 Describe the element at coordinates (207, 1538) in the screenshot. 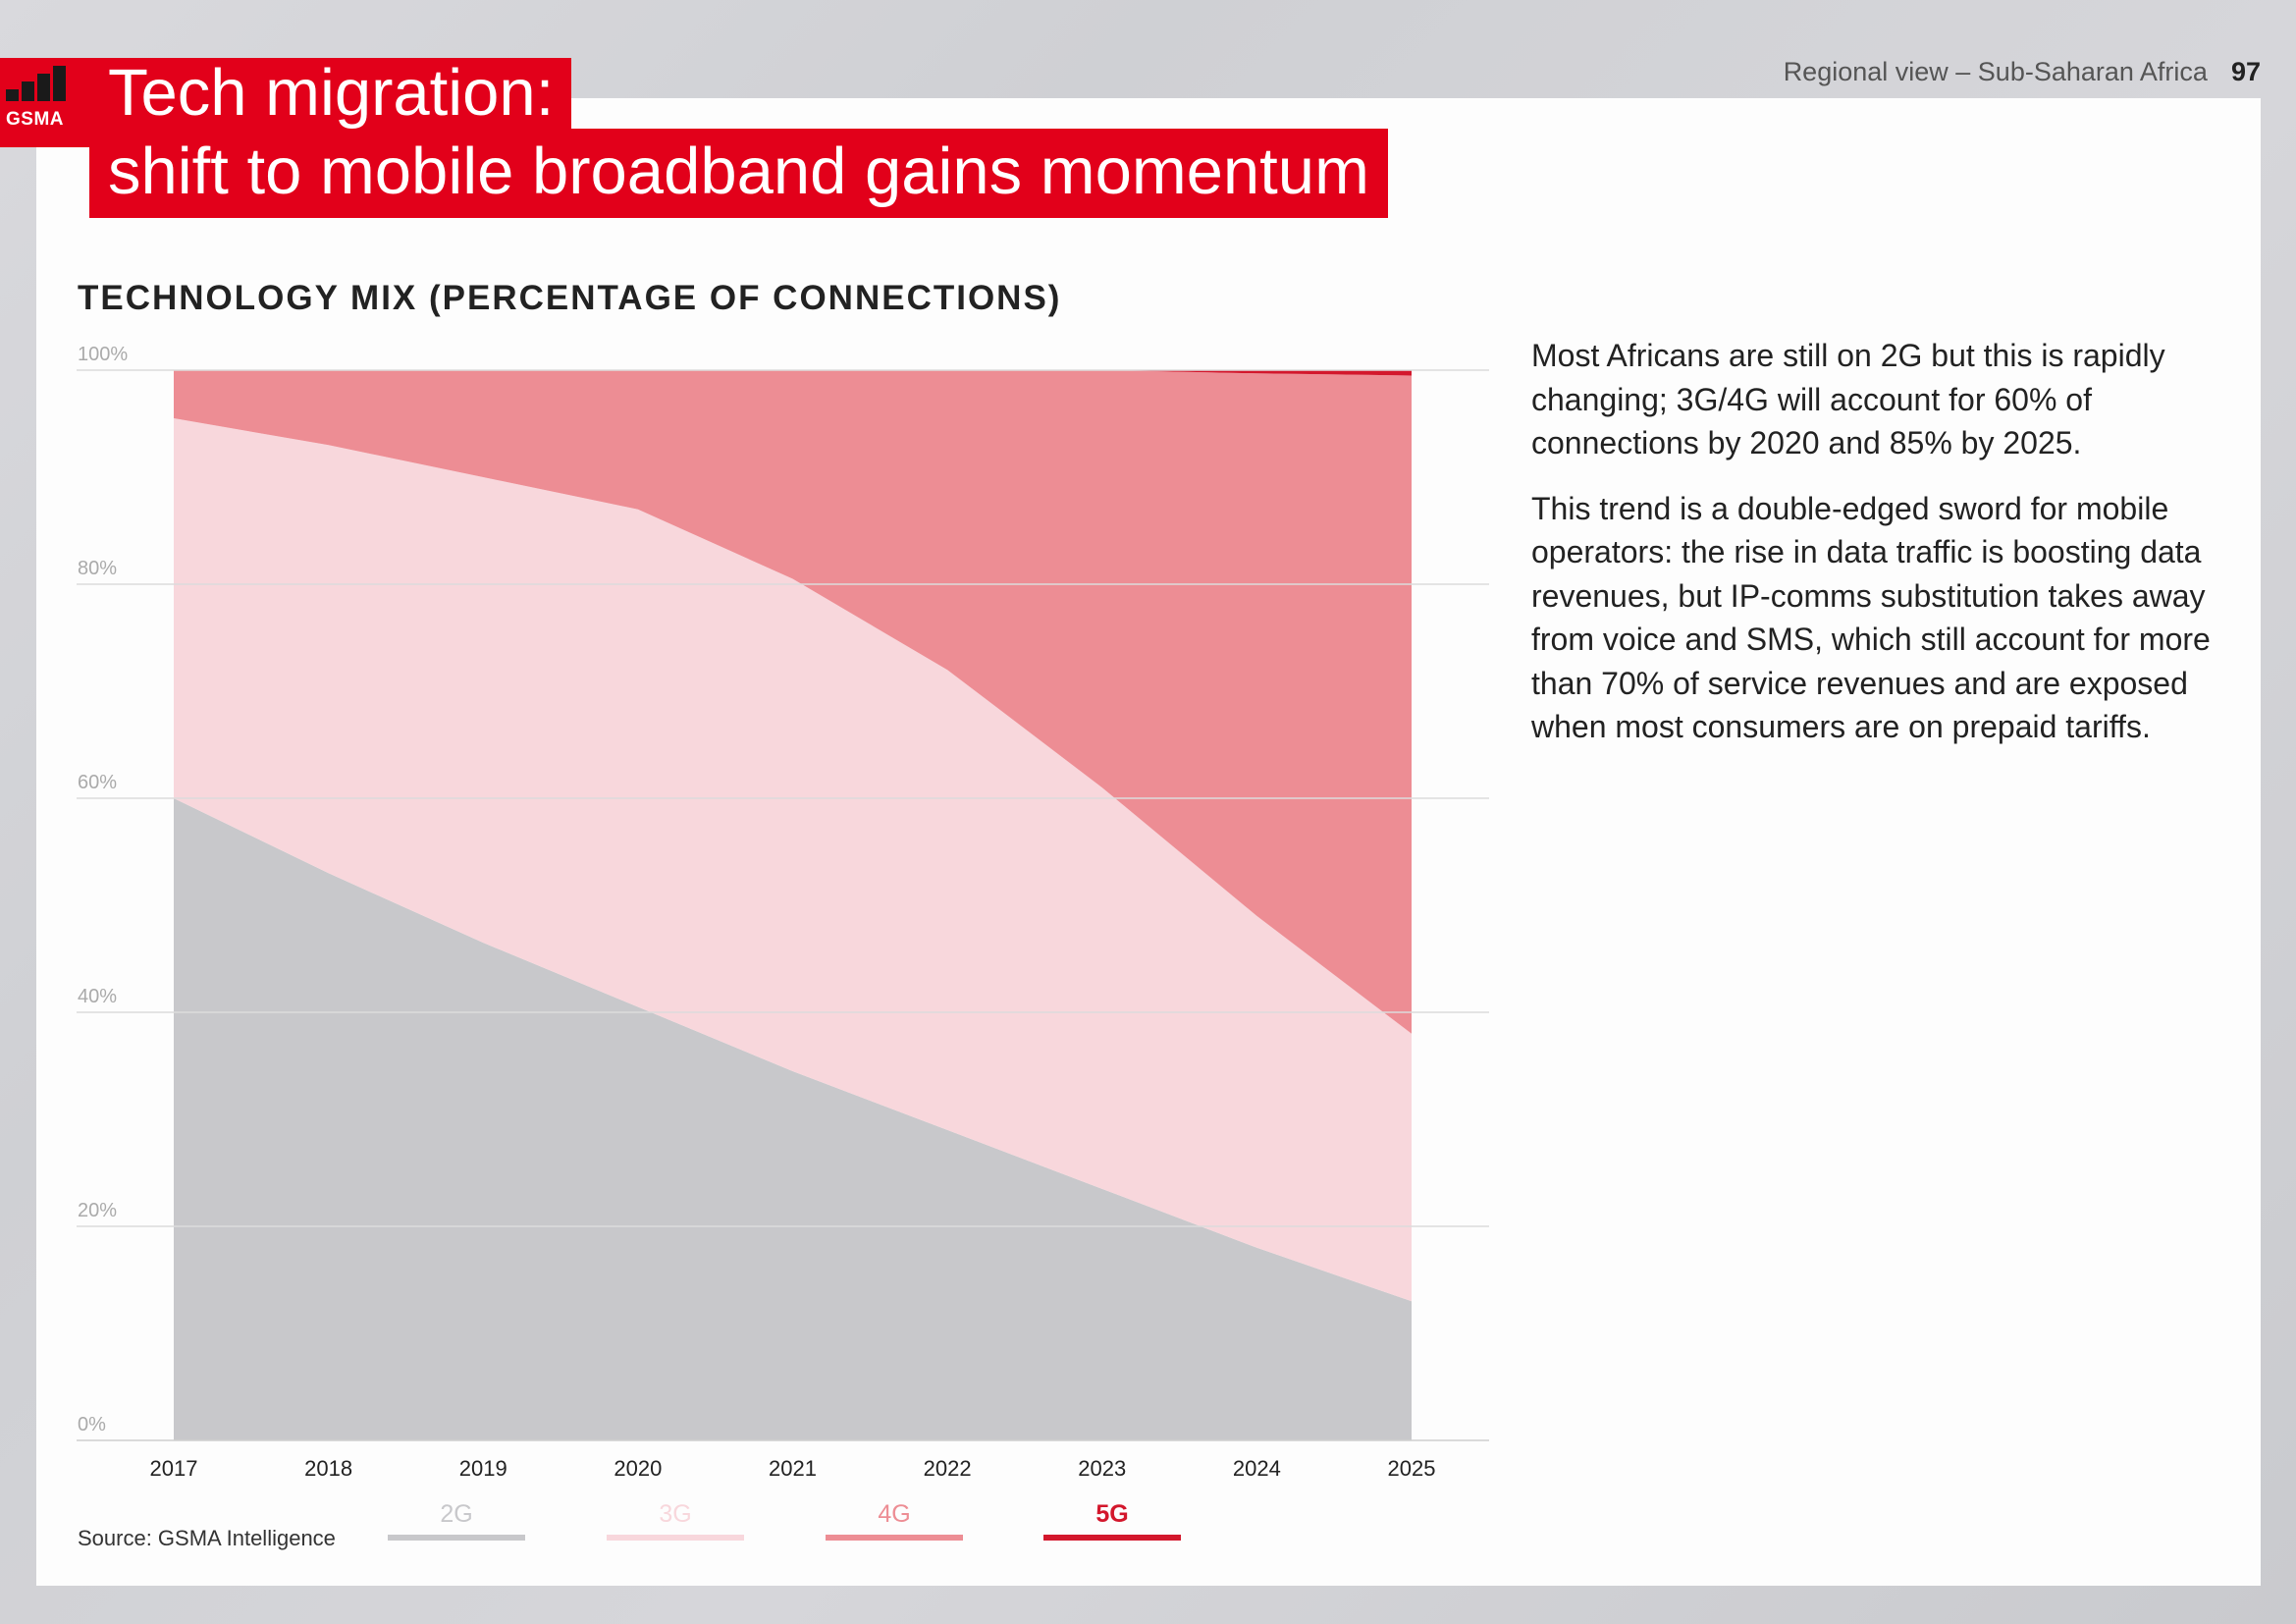

I see `source-note: Source: GSMA Intelligence` at that location.